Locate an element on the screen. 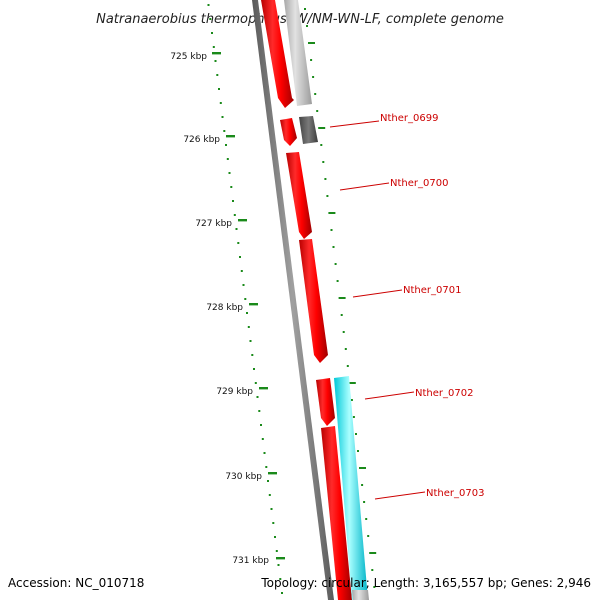 This screenshot has width=600, height=600. gene-label-nther-0701: Nther_0701 is located at coordinates (432, 290).